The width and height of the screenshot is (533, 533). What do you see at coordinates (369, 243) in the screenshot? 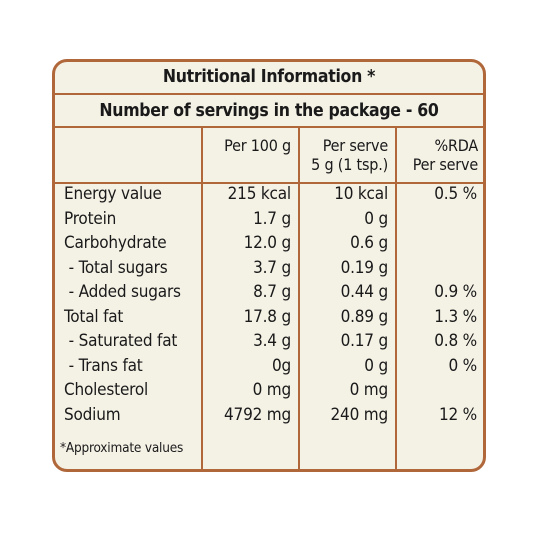
I see `per-serve-value: 0.6 g` at bounding box center [369, 243].